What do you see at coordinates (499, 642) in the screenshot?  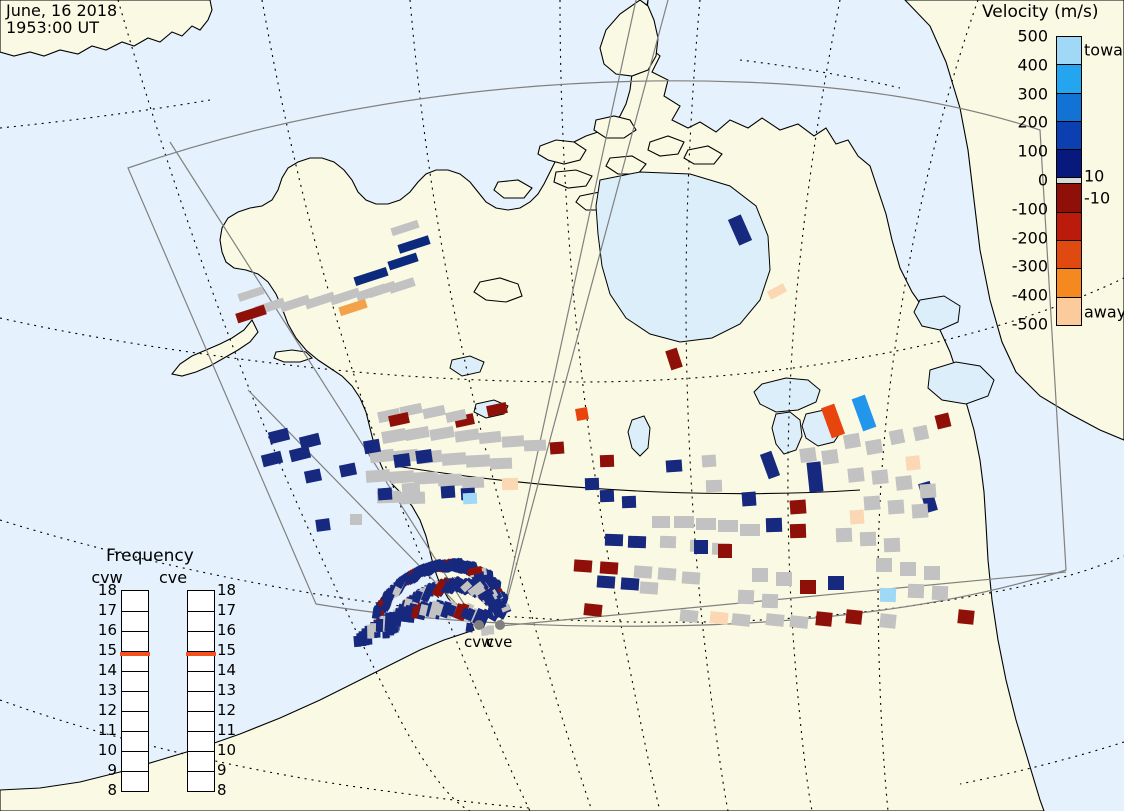 I see `radar-site-label-cve: cve` at bounding box center [499, 642].